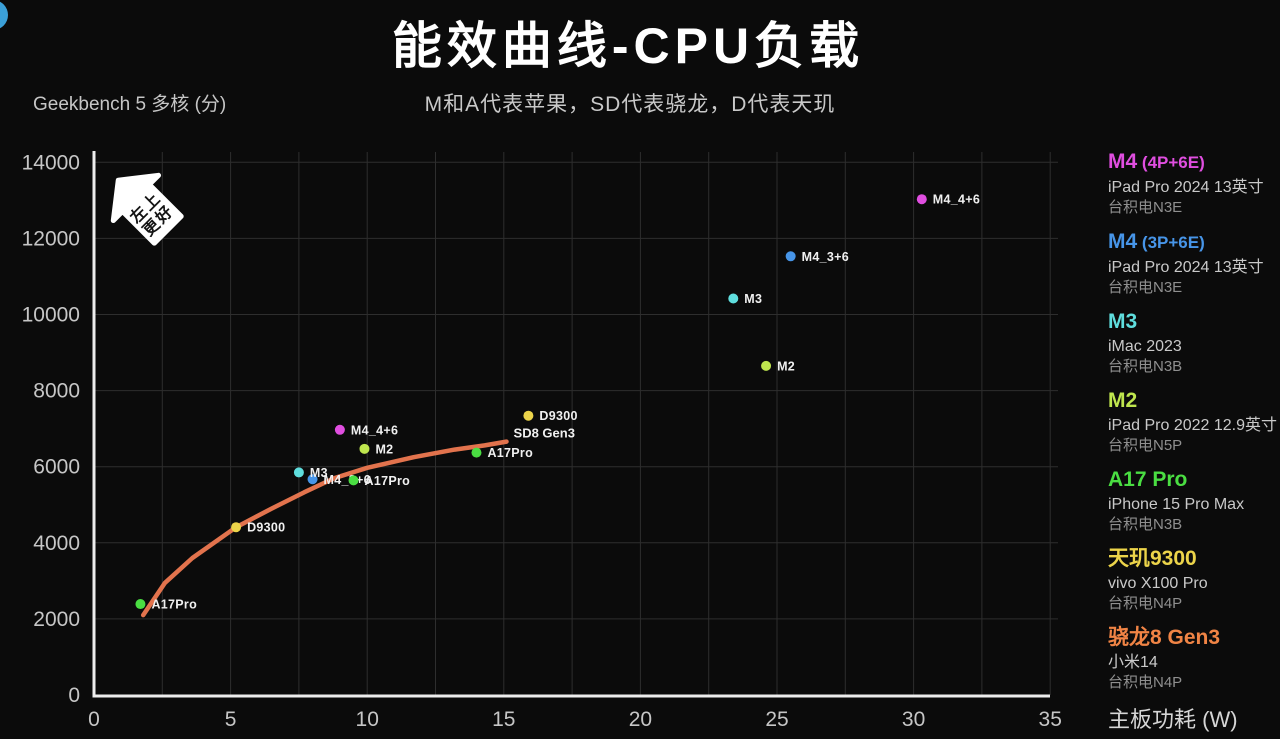 The width and height of the screenshot is (1280, 739). What do you see at coordinates (776, 719) in the screenshot?
I see `x-tick-label: 25` at bounding box center [776, 719].